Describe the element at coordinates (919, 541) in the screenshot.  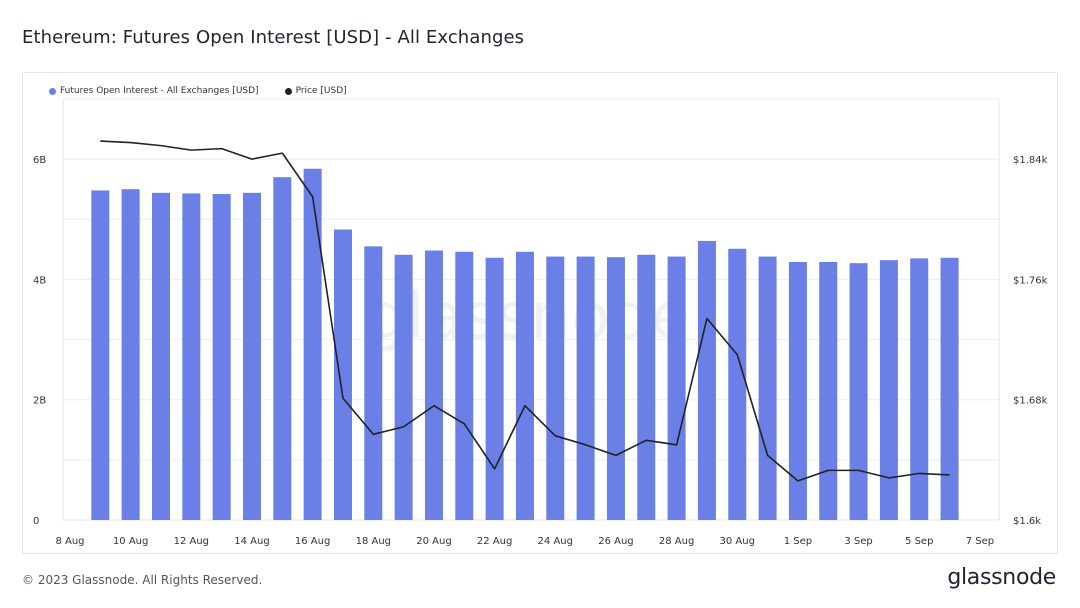
I see `x-axis-tick-label: 5 Sep` at that location.